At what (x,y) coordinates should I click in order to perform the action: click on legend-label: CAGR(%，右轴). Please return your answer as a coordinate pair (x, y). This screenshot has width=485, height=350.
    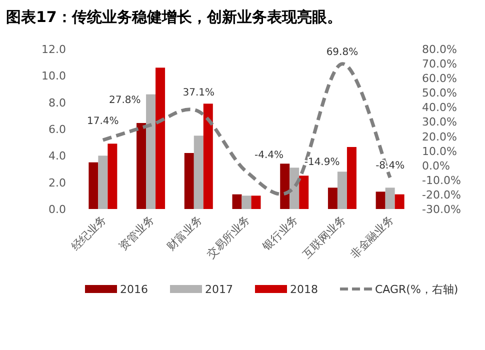
    Looking at the image, I should click on (416, 289).